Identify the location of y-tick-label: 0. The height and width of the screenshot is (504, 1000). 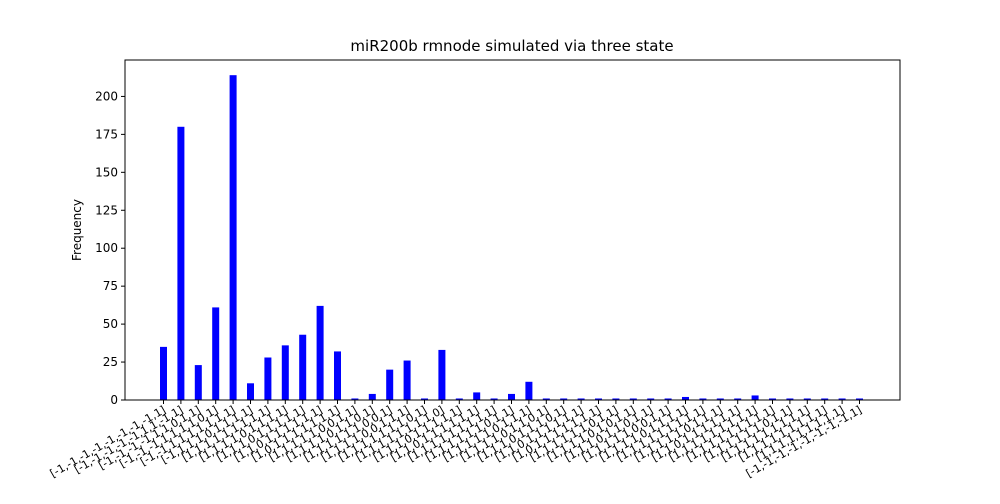
(114, 400).